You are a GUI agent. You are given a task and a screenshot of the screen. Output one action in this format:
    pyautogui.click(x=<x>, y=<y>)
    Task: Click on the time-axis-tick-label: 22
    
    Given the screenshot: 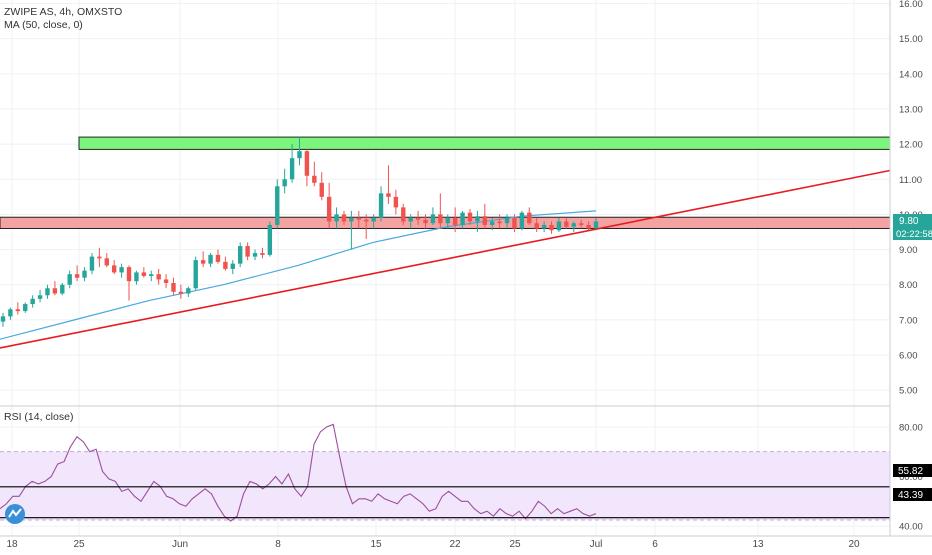 What is the action you would take?
    pyautogui.click(x=455, y=544)
    